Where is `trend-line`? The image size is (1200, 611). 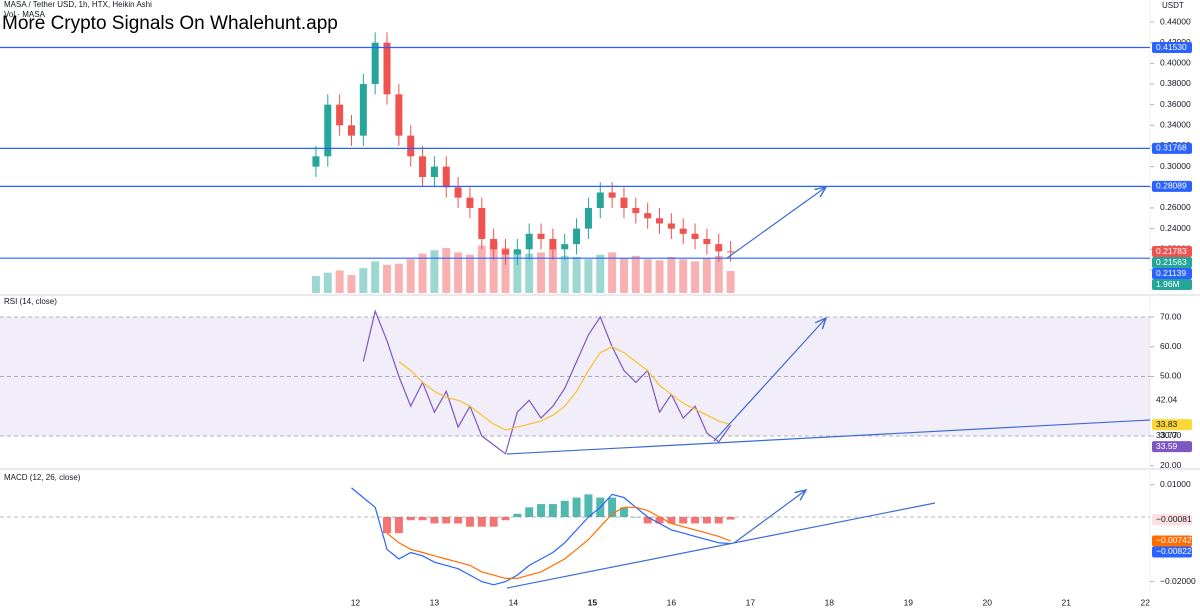 trend-line is located at coordinates (721, 545).